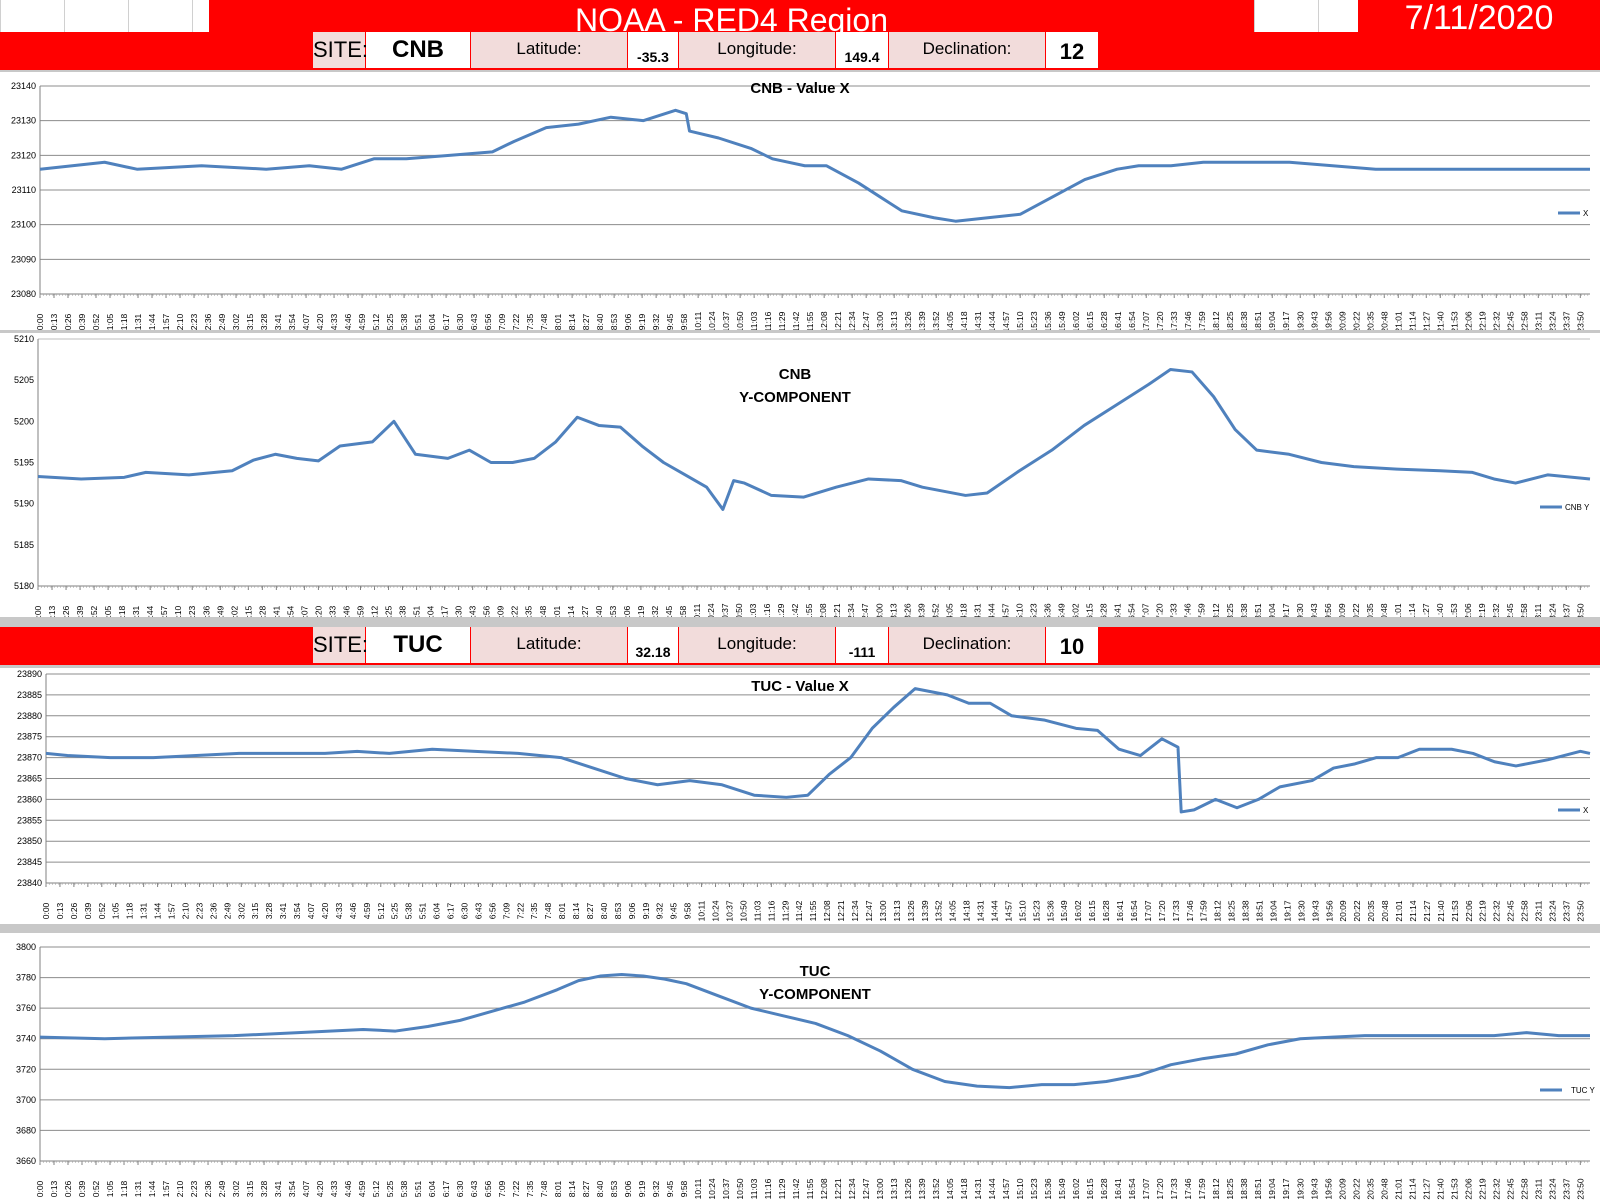  What do you see at coordinates (1427, 911) in the screenshot?
I see `x-tick-label: 21:27` at bounding box center [1427, 911].